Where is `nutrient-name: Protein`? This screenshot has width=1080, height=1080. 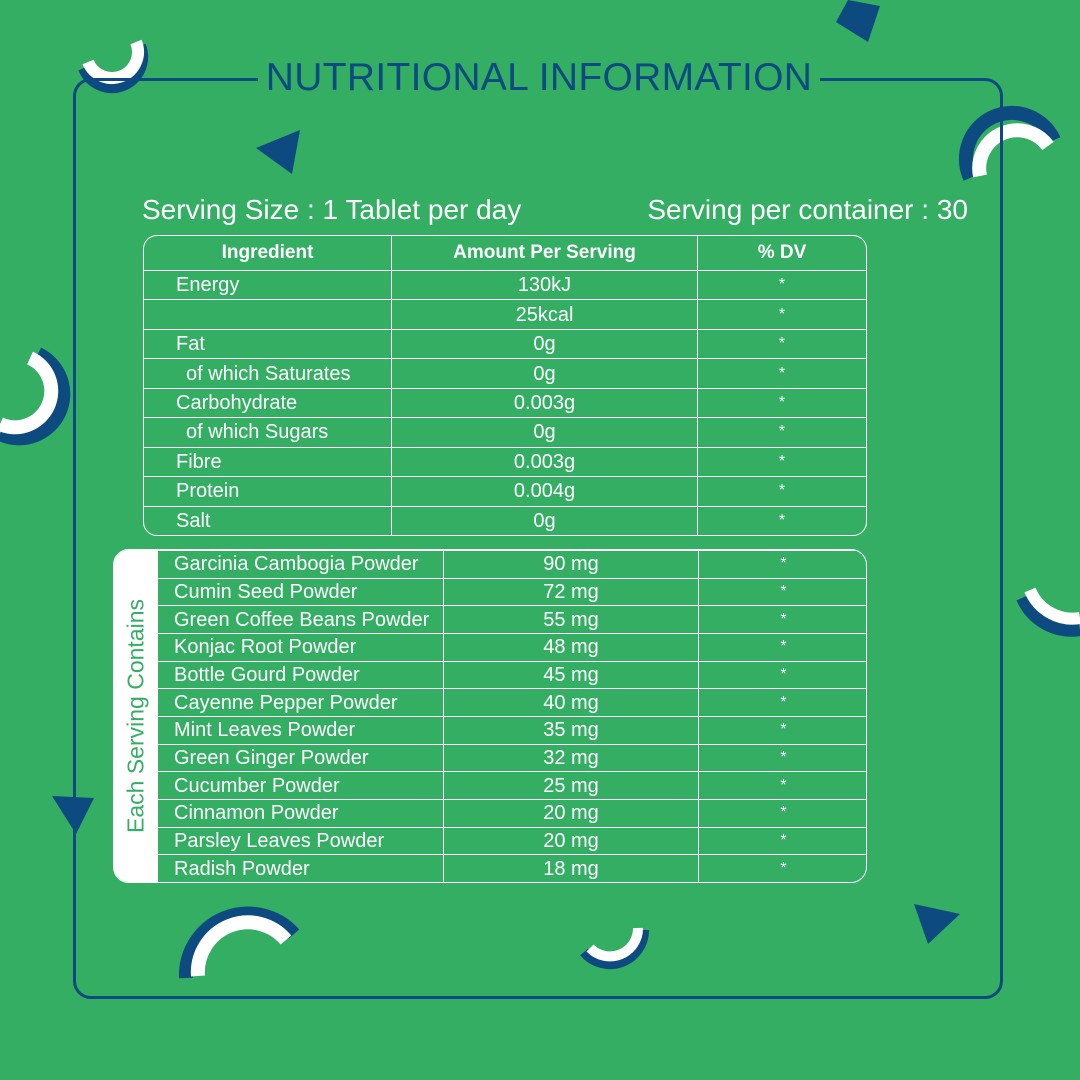
nutrient-name: Protein is located at coordinates (268, 491).